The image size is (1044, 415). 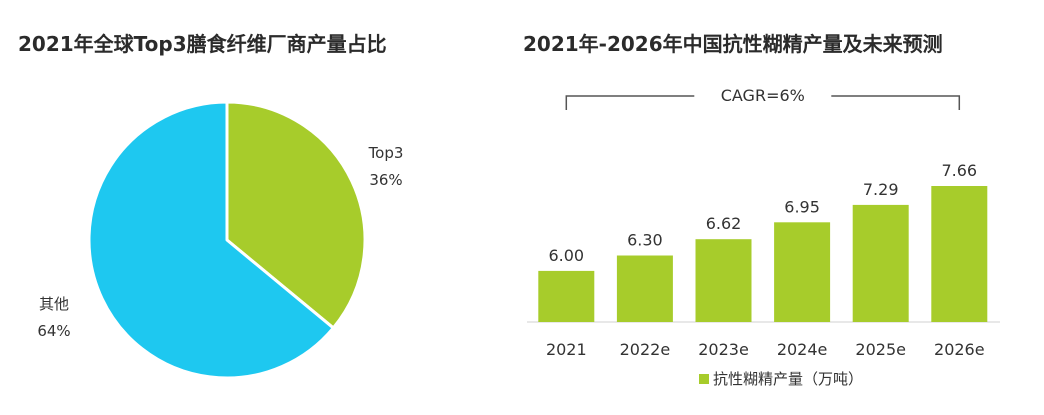 What do you see at coordinates (53, 331) in the screenshot?
I see `pie-percent-other: 64%` at bounding box center [53, 331].